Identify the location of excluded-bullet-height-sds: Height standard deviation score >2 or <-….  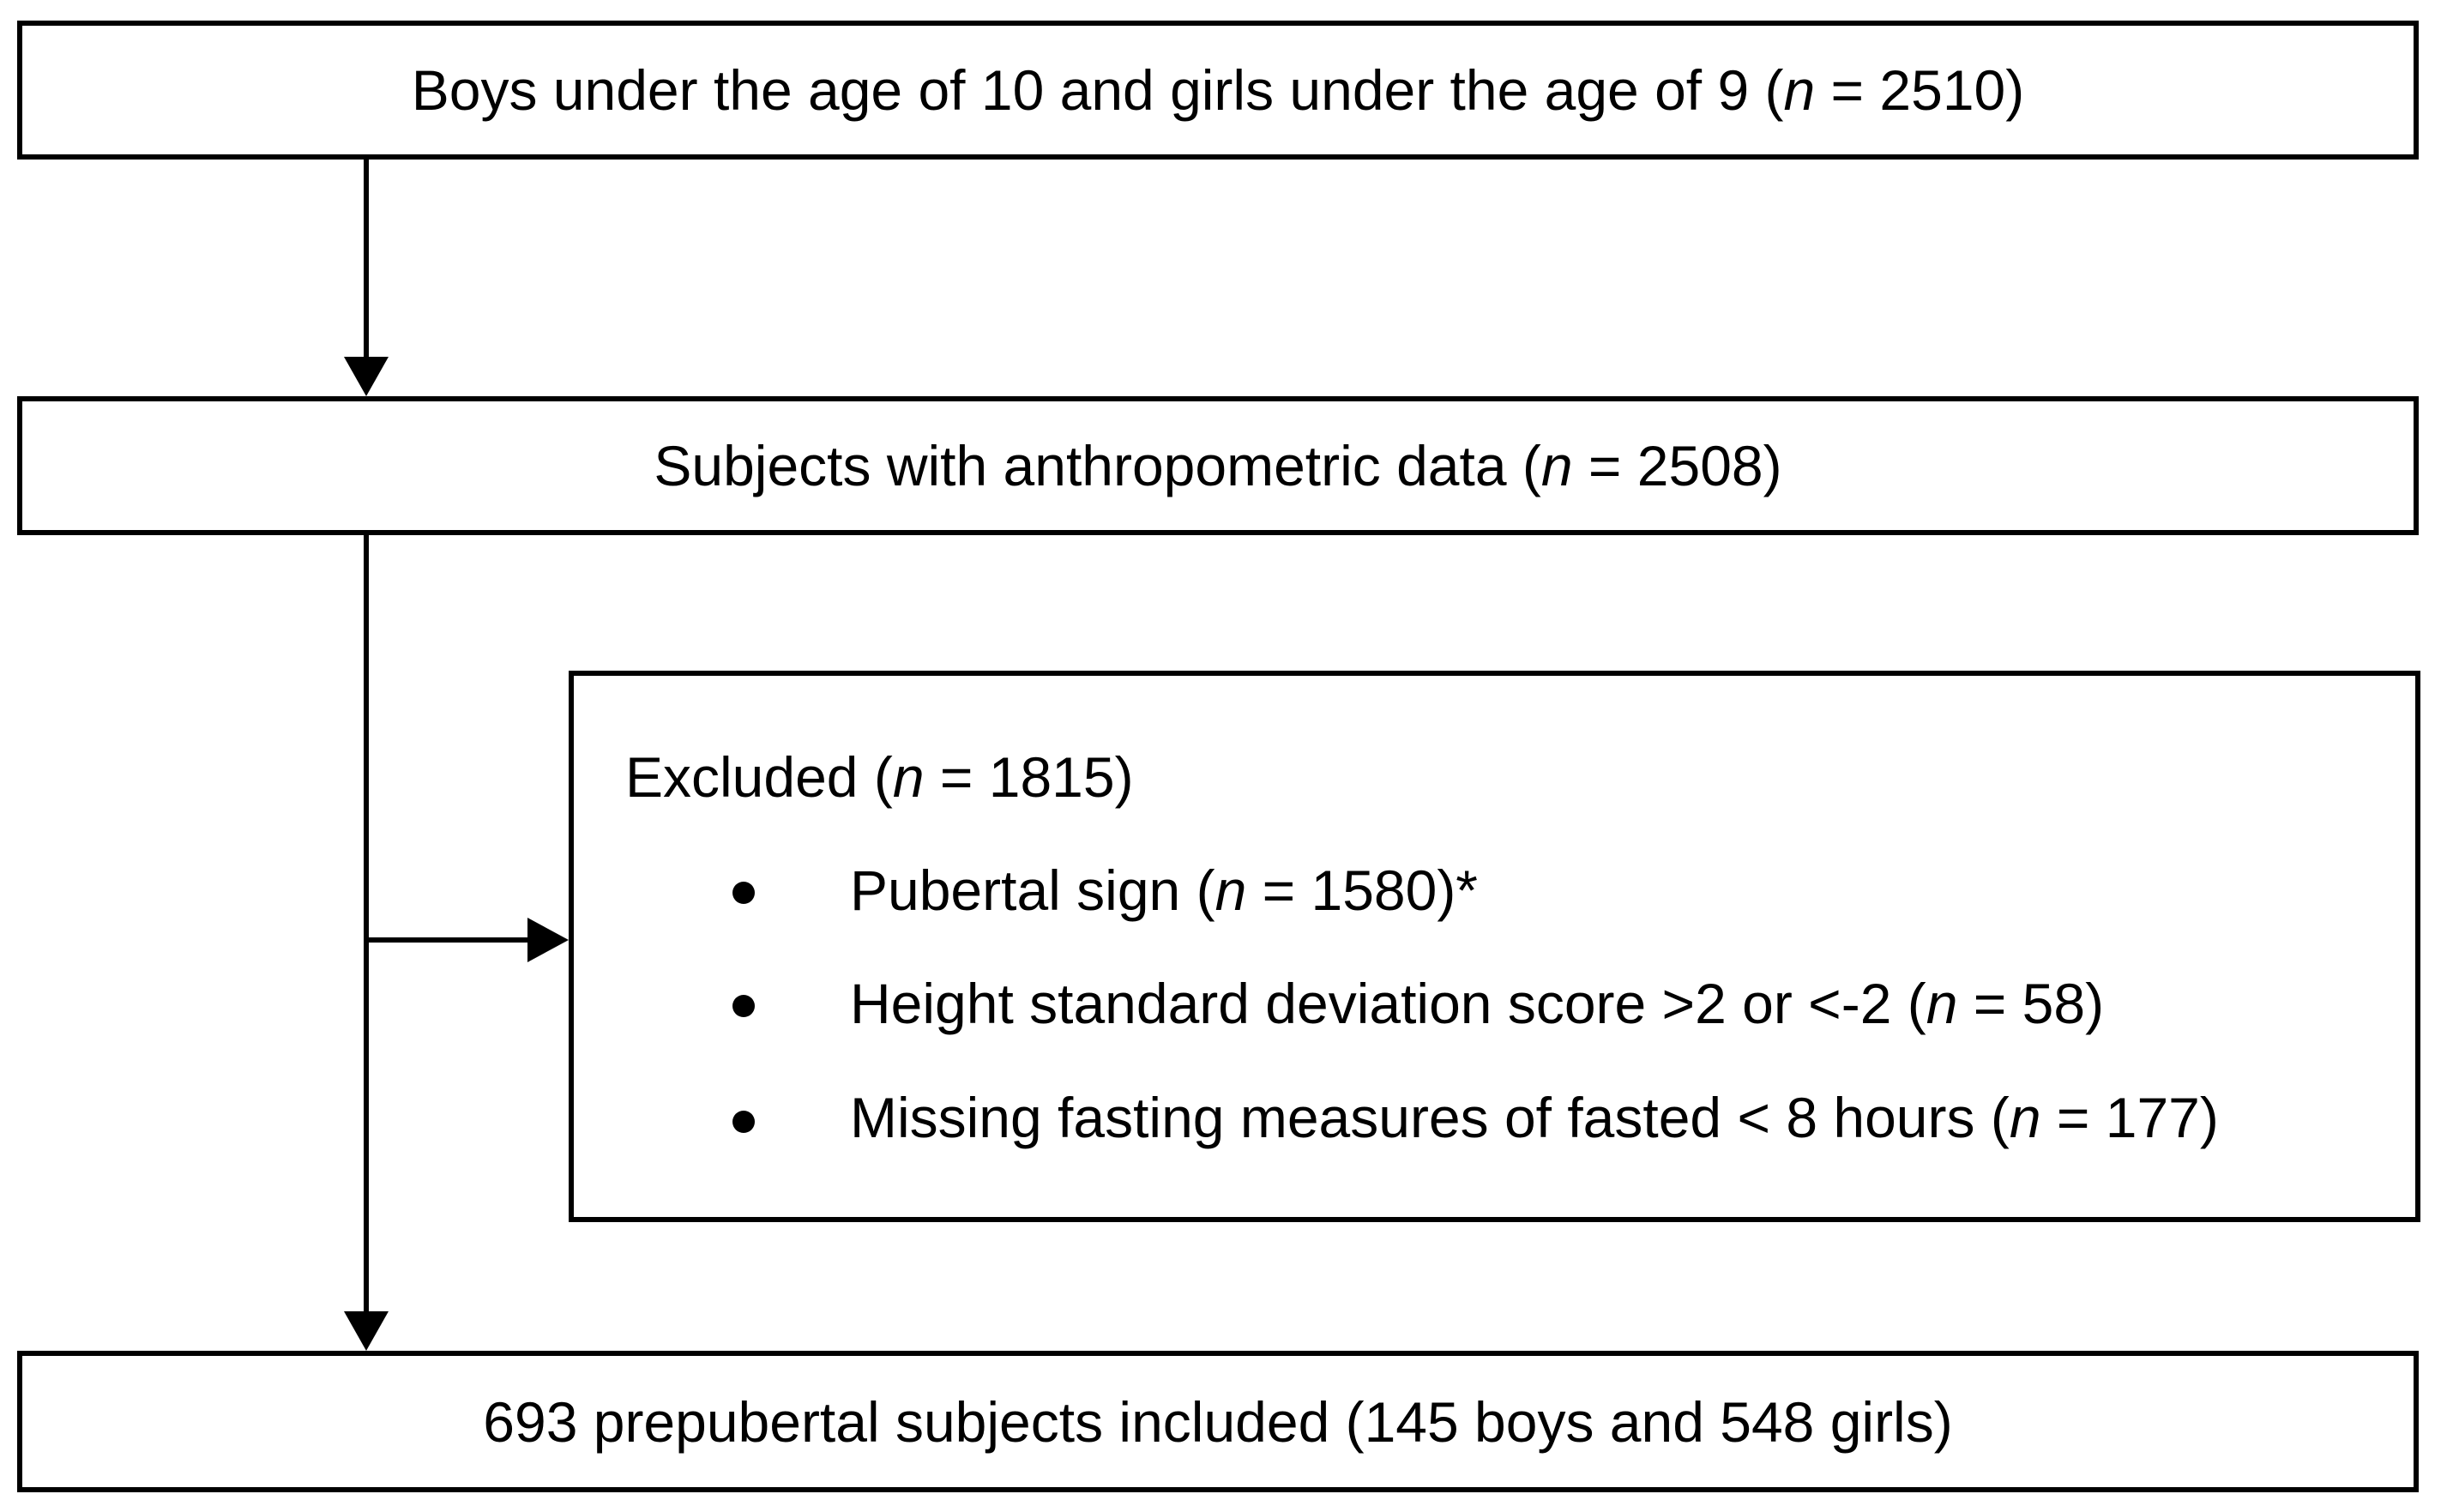
(1477, 1003).